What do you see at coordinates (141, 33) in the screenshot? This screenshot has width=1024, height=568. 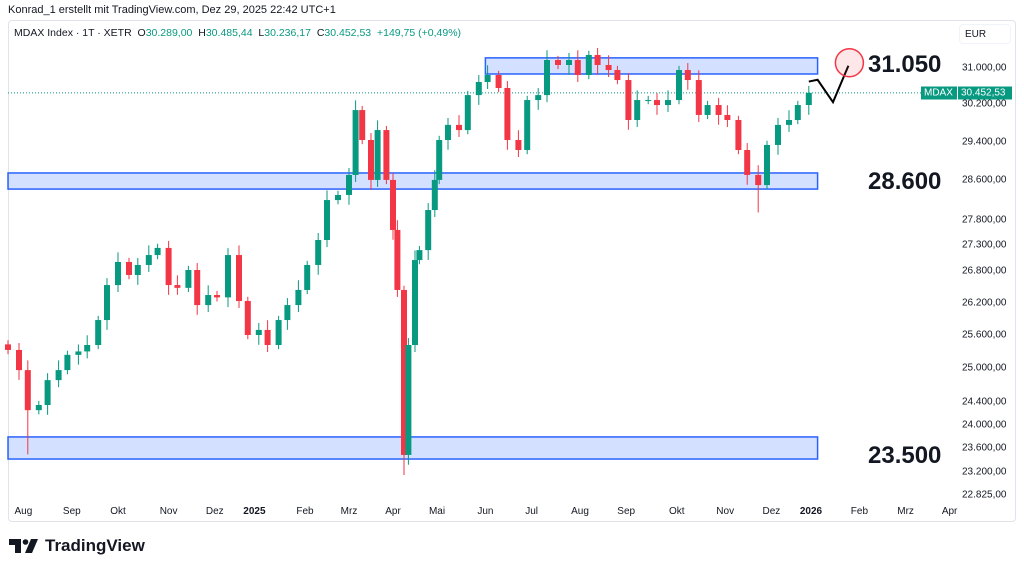 I see `open-label: O` at bounding box center [141, 33].